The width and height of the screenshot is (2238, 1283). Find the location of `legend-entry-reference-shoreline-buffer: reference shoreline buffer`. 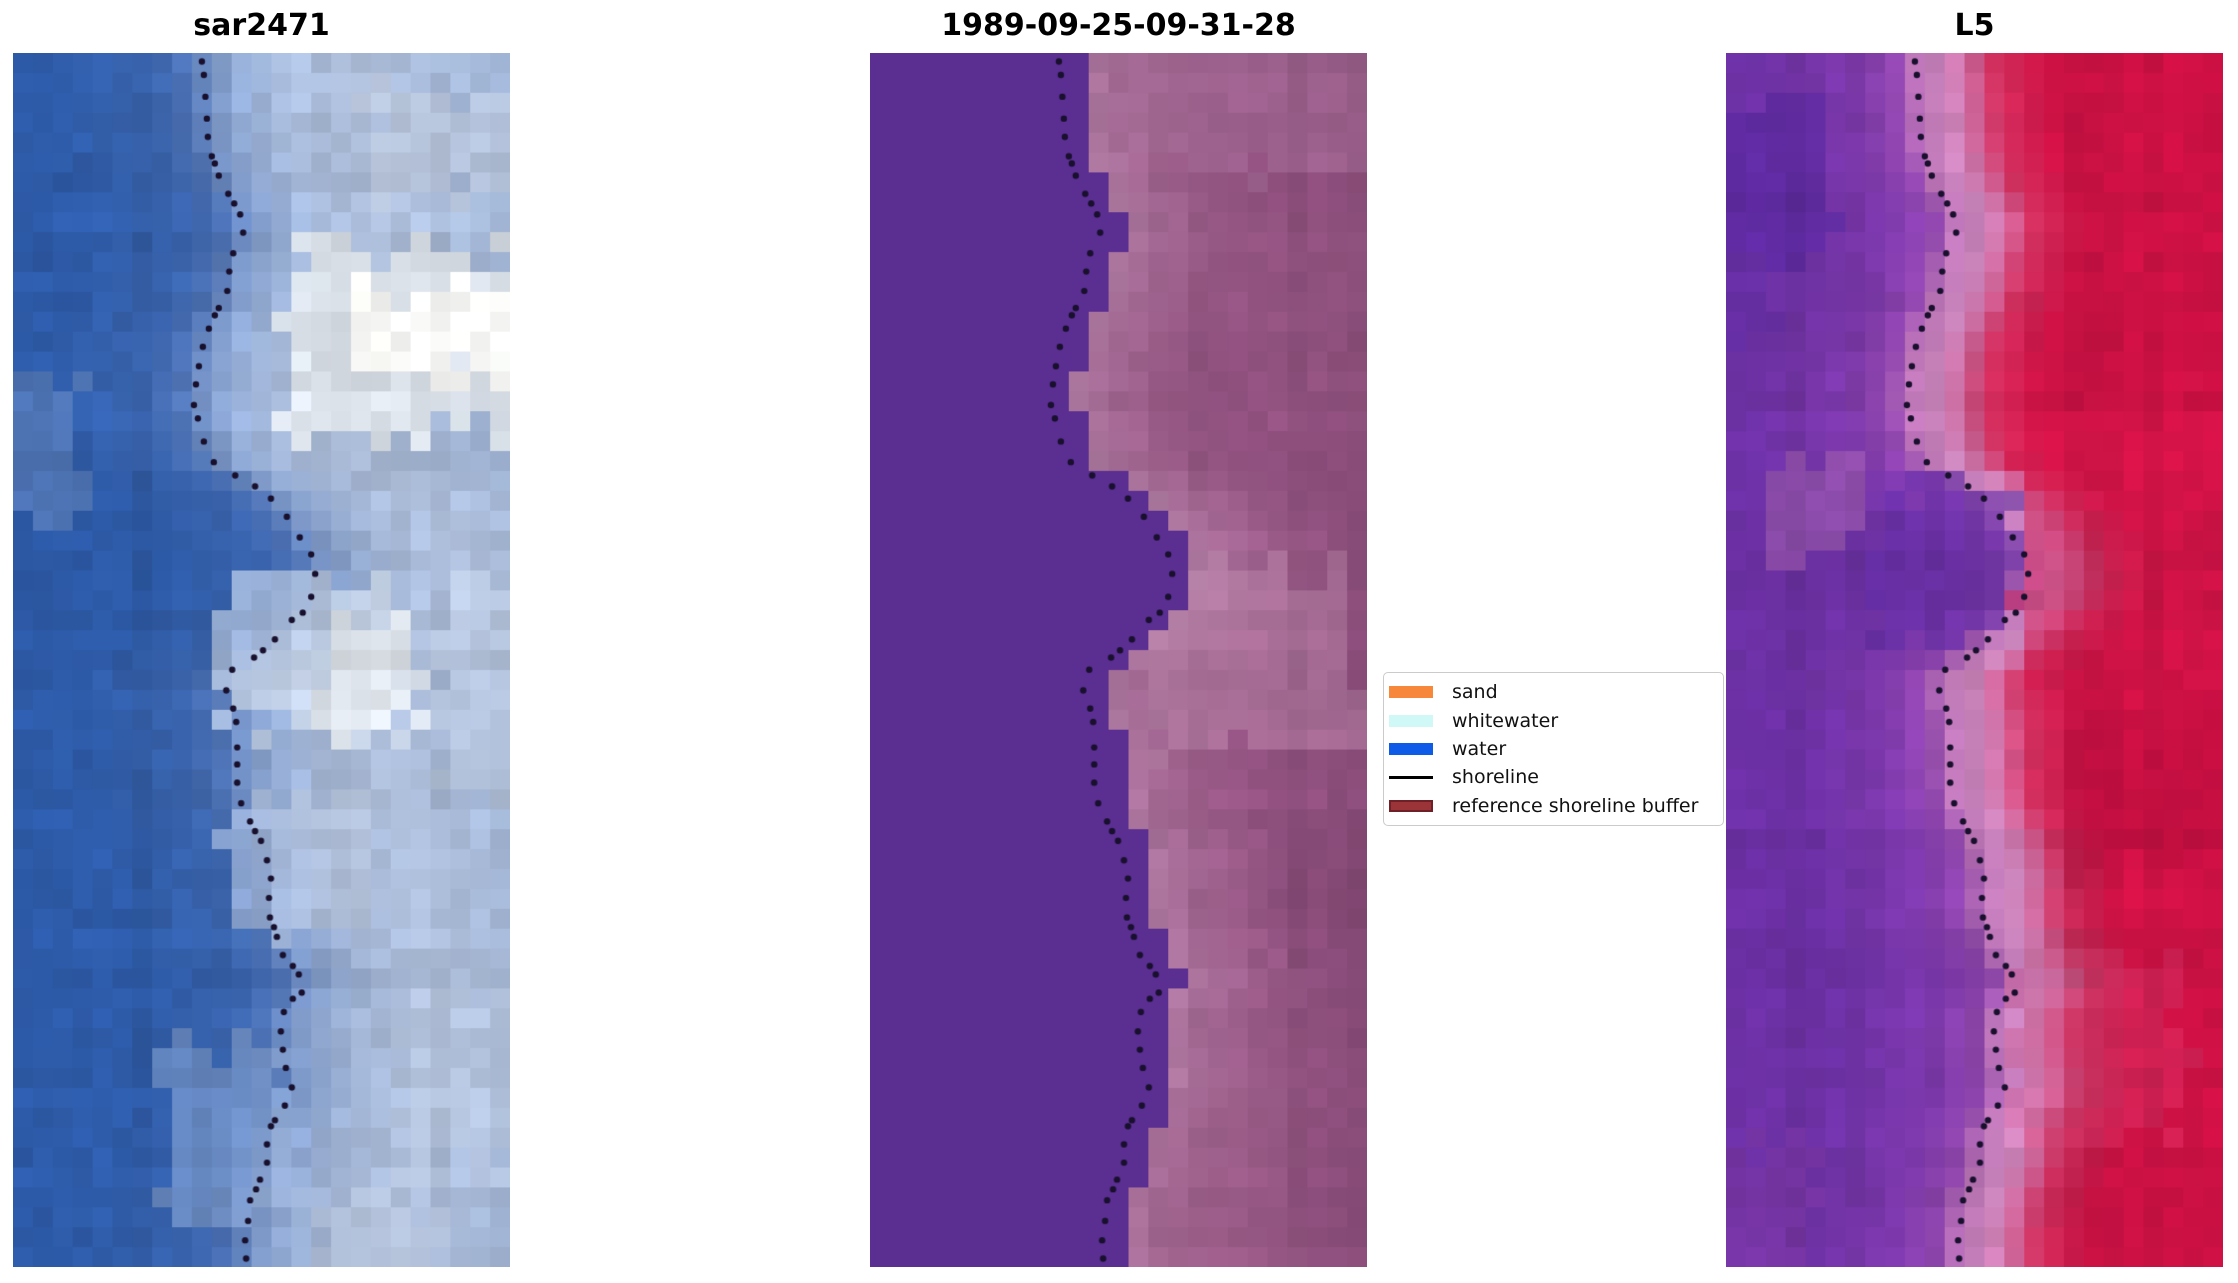

legend-entry-reference-shoreline-buffer: reference shoreline buffer is located at coordinates (1552, 806).